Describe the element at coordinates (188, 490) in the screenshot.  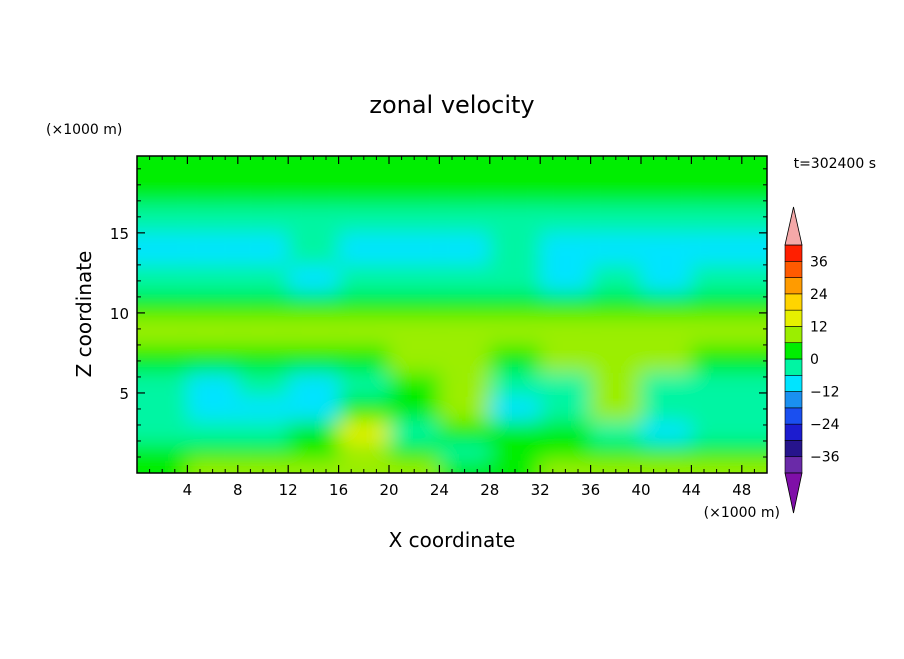
I see `x-tick-label: 4` at that location.